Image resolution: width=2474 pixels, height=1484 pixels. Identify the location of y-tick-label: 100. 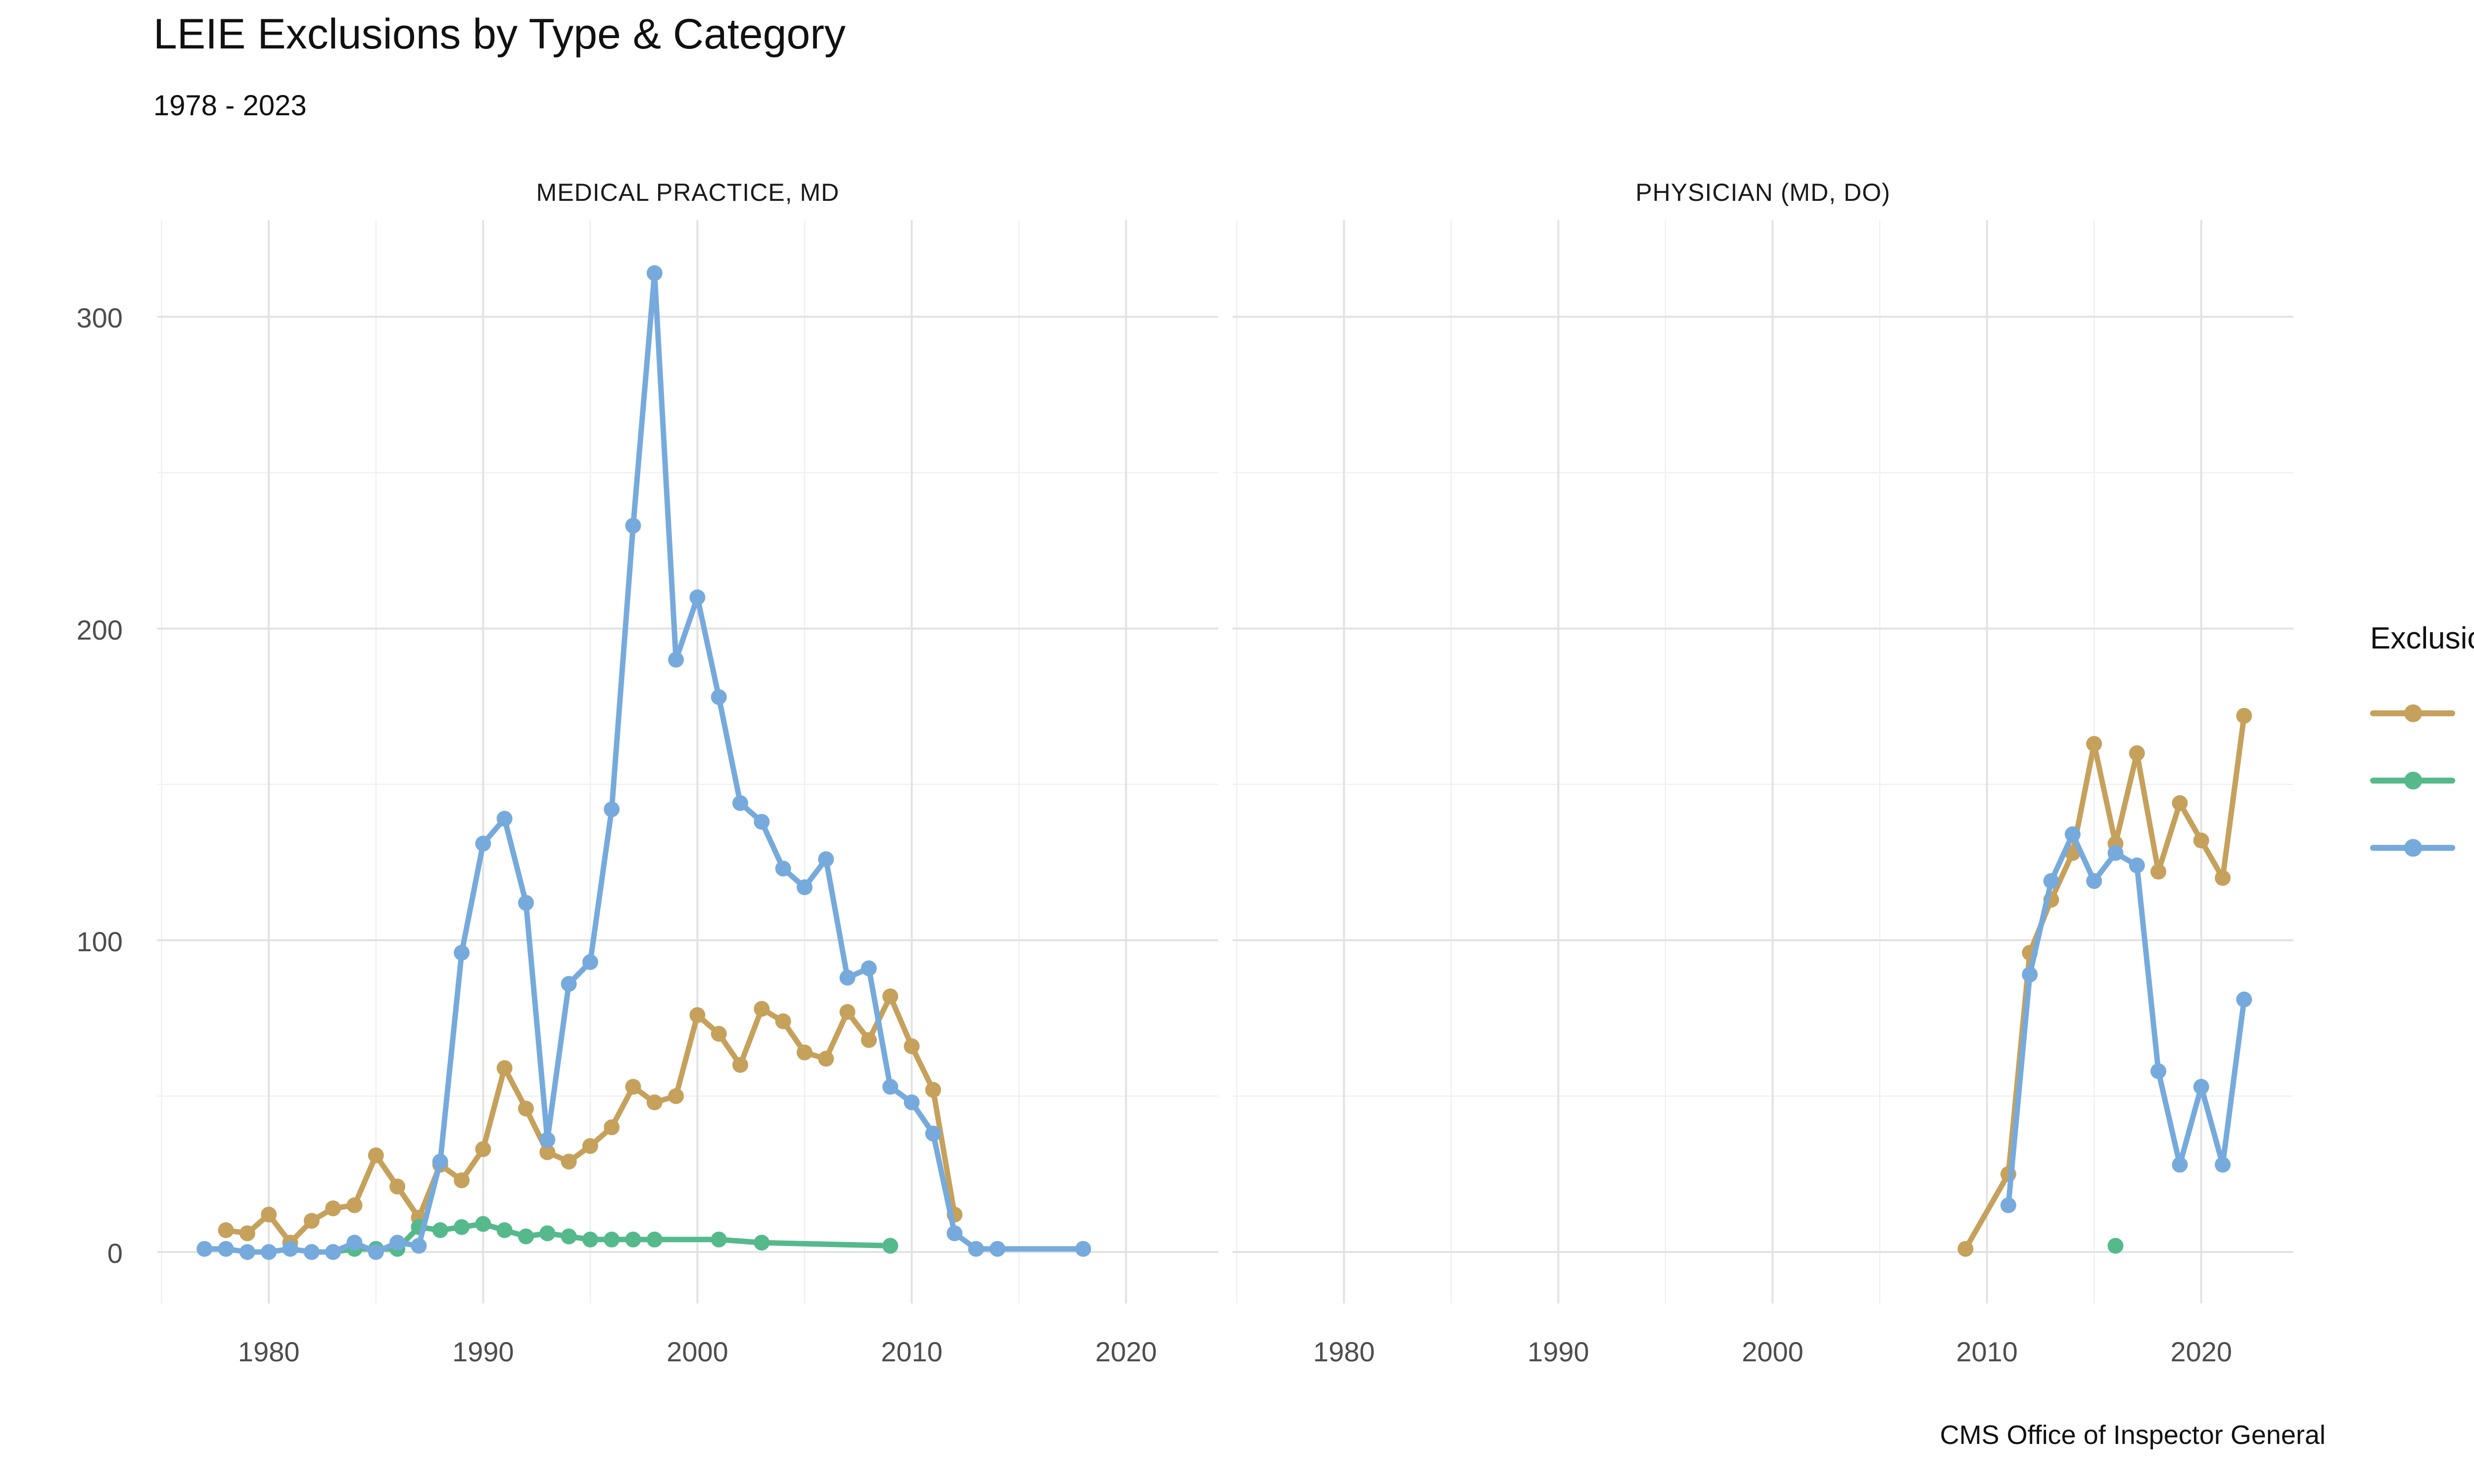
(100, 941).